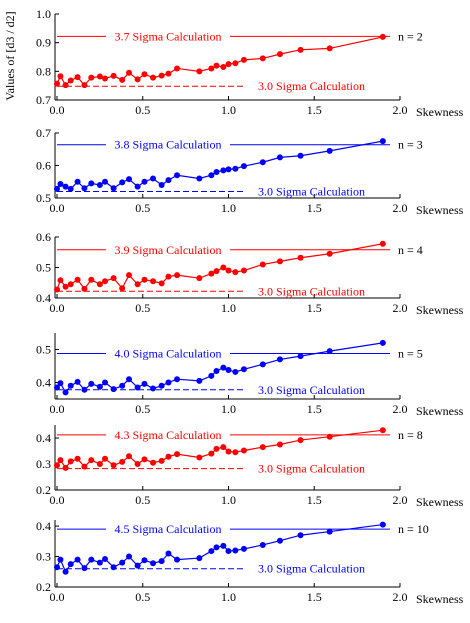  Describe the element at coordinates (413, 529) in the screenshot. I see `n-label: n = 10` at that location.